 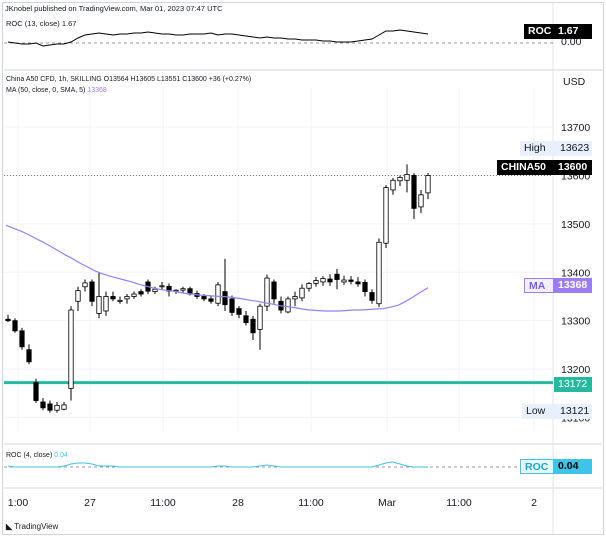 I want to click on ma-label-tag: MA, so click(x=539, y=285).